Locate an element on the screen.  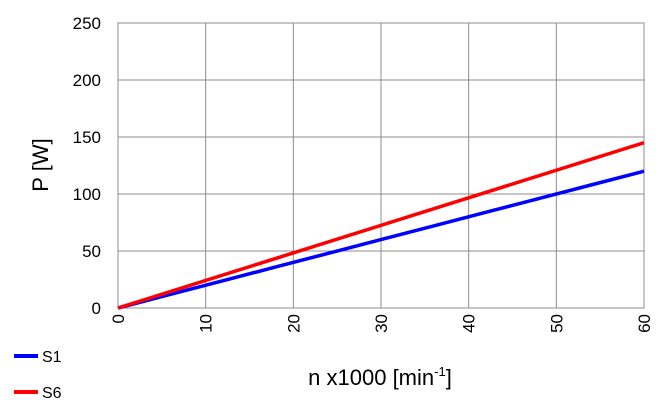
y-tick-label-5: 250 is located at coordinates (87, 23).